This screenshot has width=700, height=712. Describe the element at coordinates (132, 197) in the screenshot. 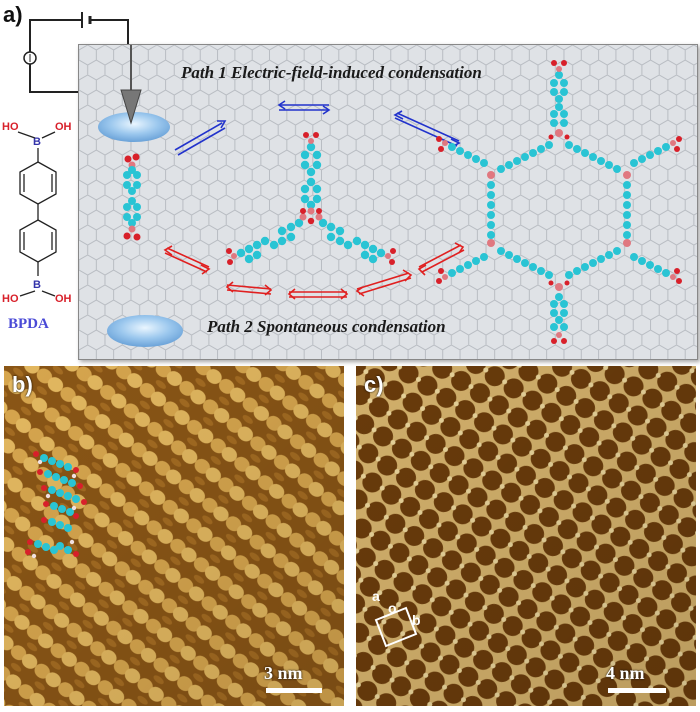

I see `monomer-model` at that location.